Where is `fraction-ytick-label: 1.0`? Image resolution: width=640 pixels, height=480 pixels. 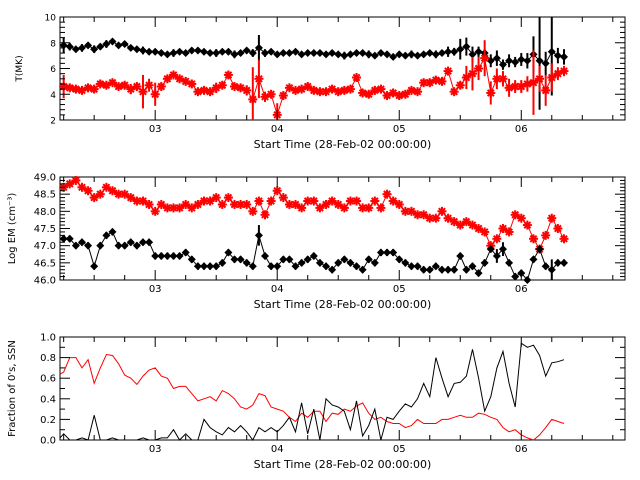 fraction-ytick-label: 1.0 is located at coordinates (48, 338).